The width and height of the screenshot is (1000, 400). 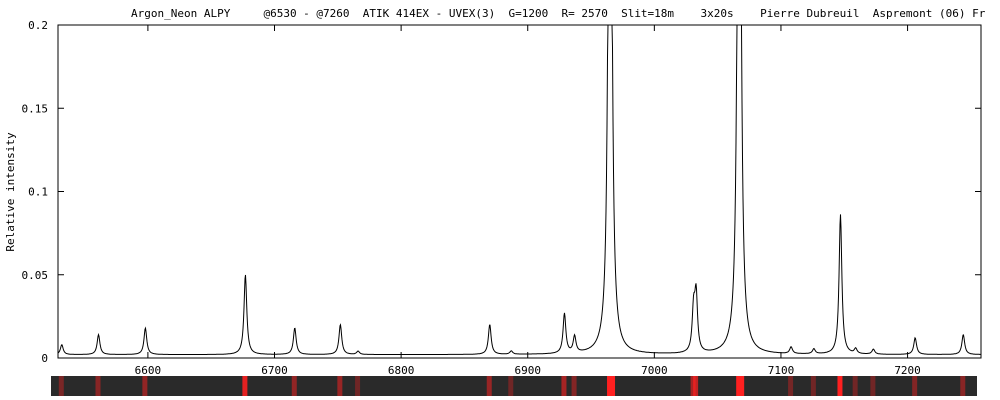 I want to click on x-tick-label: 6800, so click(x=401, y=370).